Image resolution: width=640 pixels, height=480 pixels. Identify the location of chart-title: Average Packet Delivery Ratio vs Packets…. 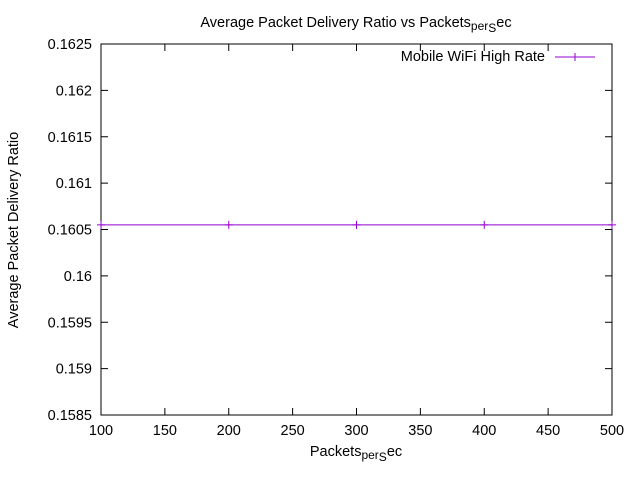
(355, 25).